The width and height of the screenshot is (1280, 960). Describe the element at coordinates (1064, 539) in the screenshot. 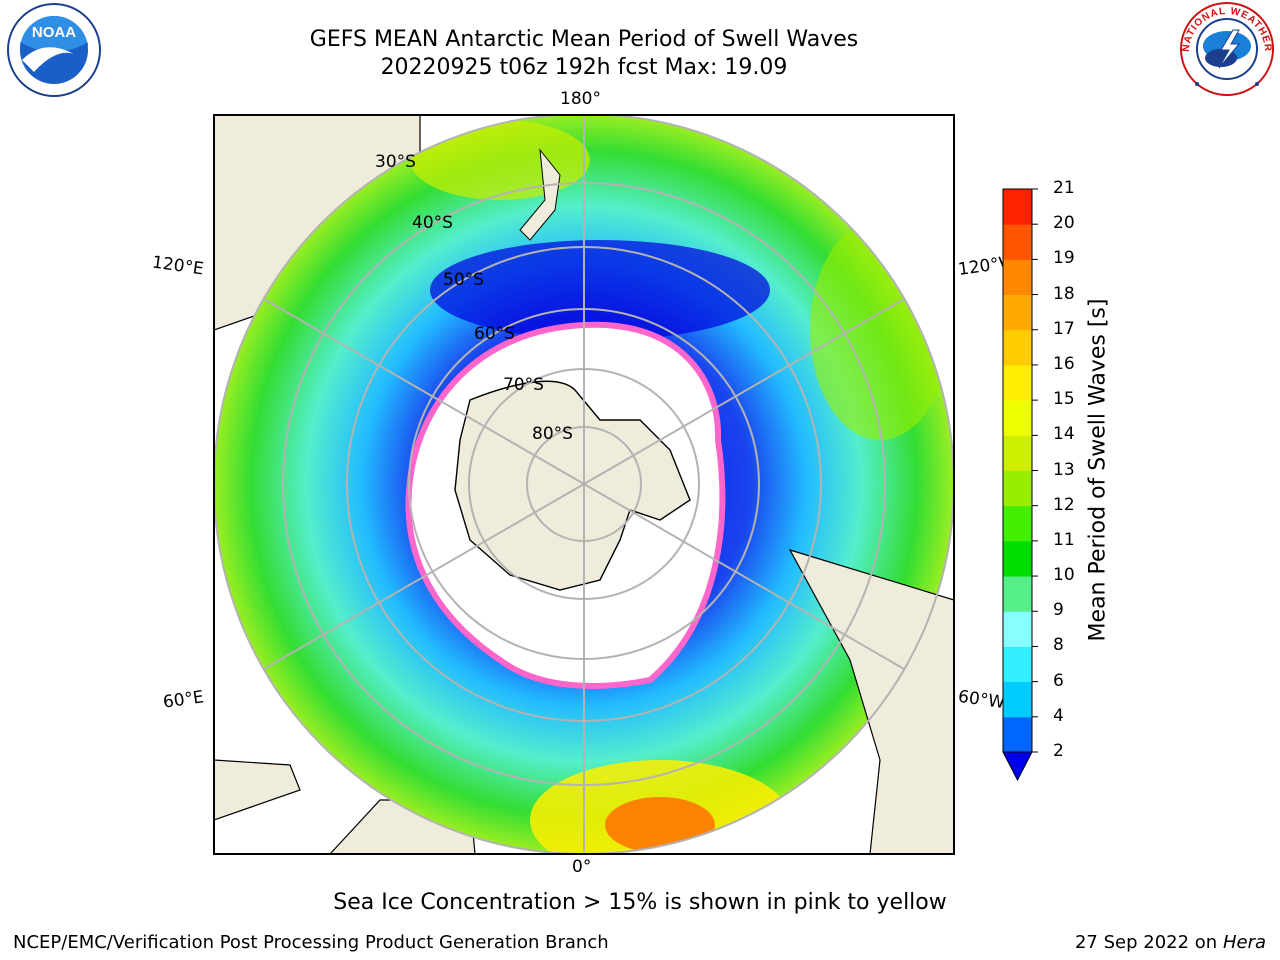

I see `colorbar-tick-label: 11` at that location.